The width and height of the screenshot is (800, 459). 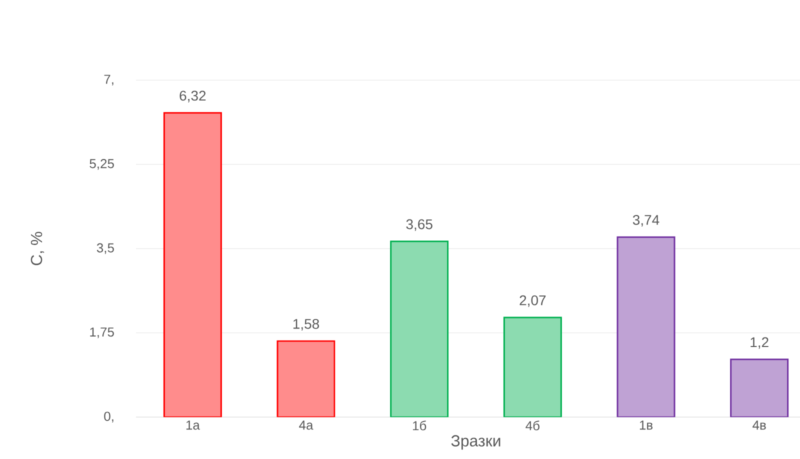 I want to click on y-axis-title: С, %, so click(x=37, y=249).